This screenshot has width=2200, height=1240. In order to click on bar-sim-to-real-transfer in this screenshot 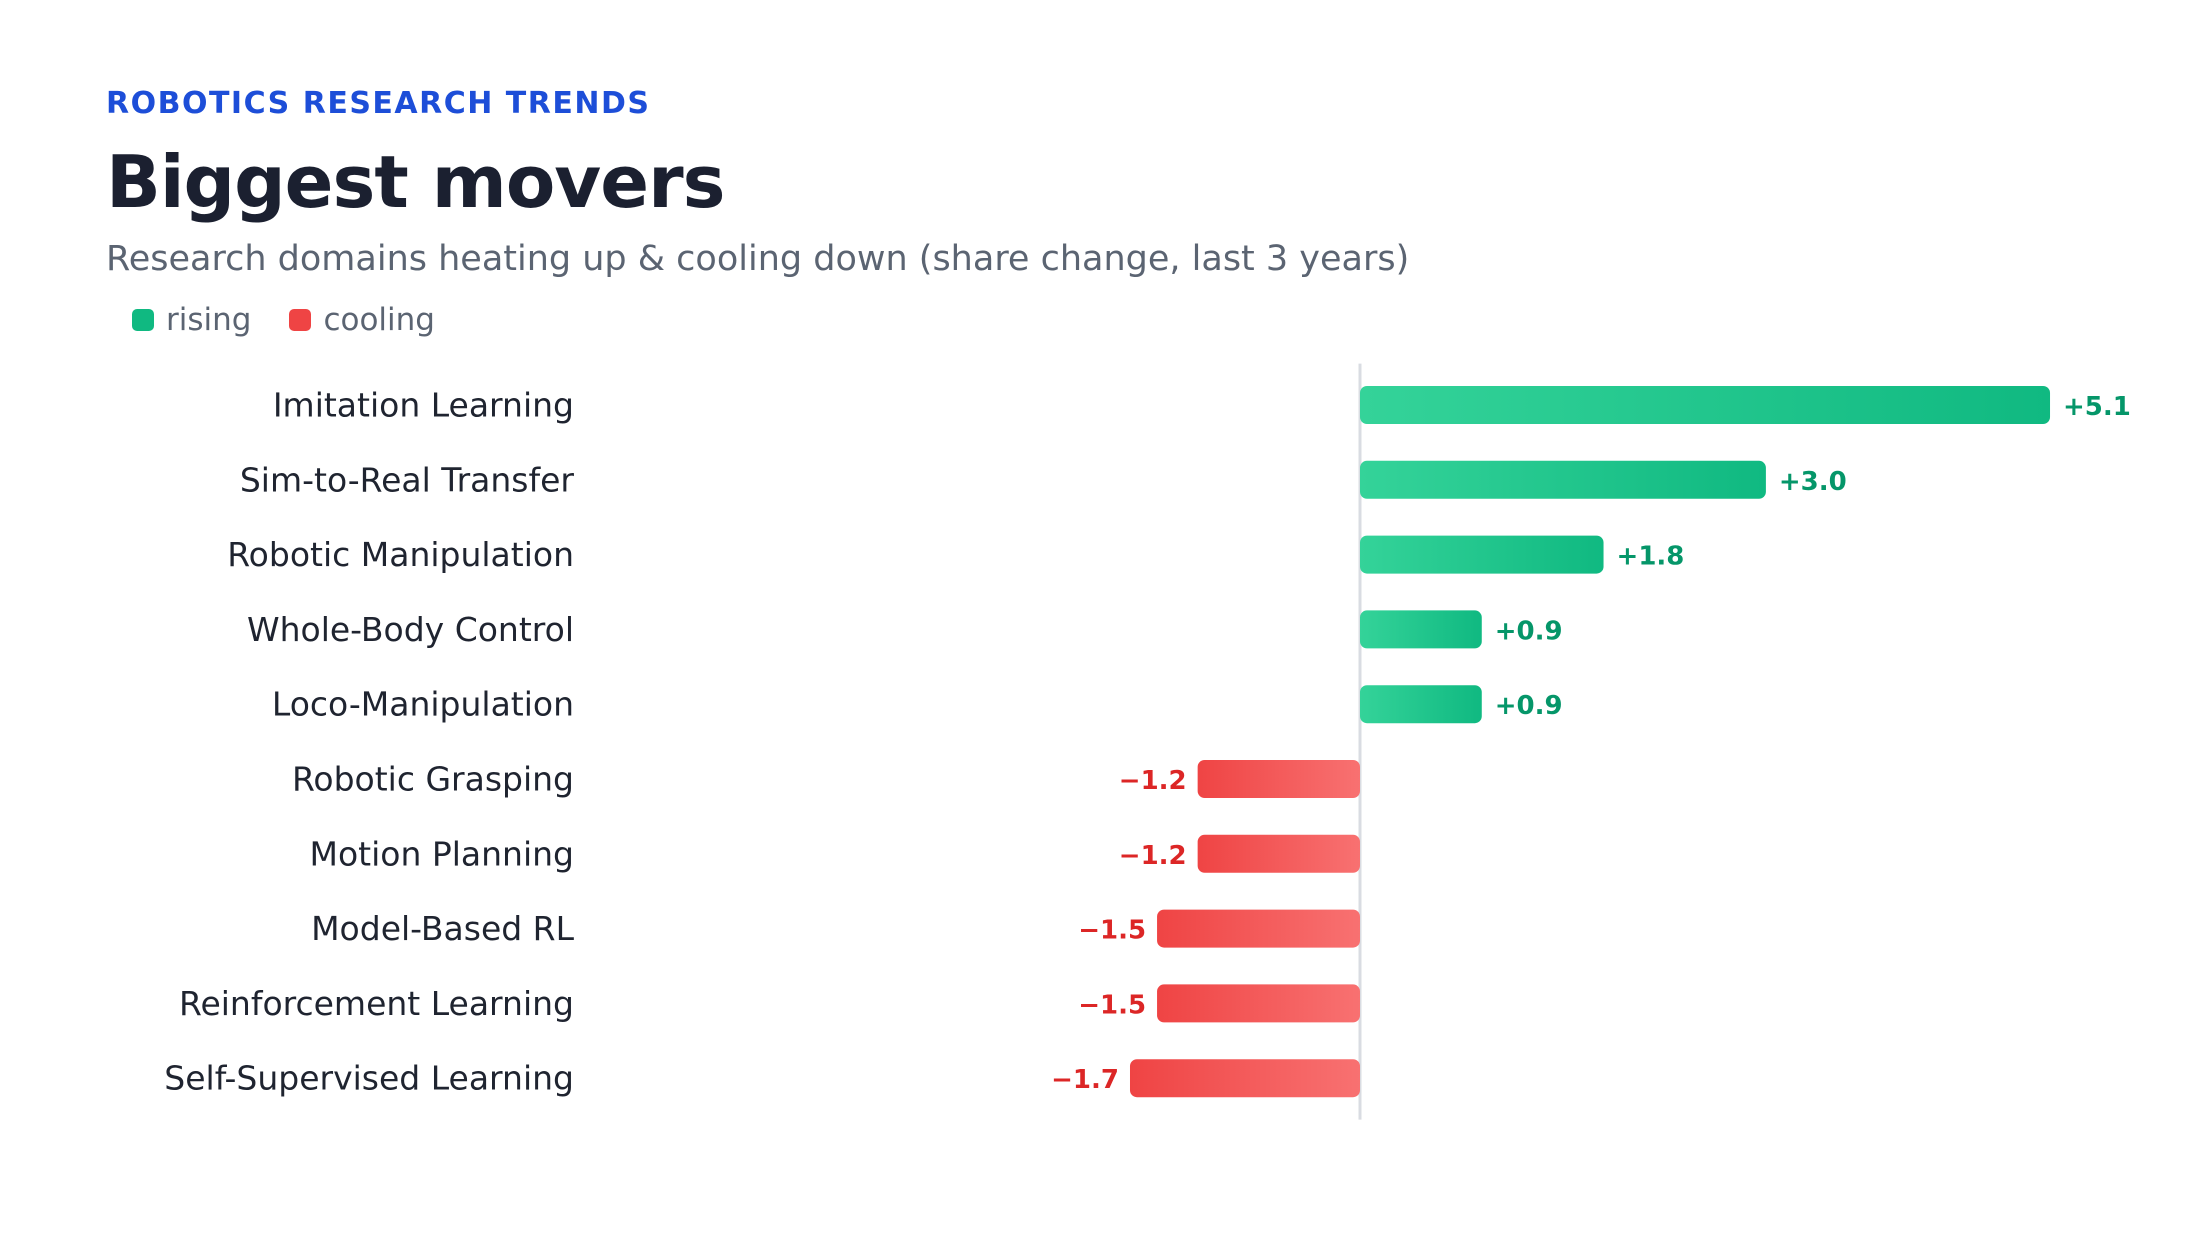, I will do `click(1563, 479)`.